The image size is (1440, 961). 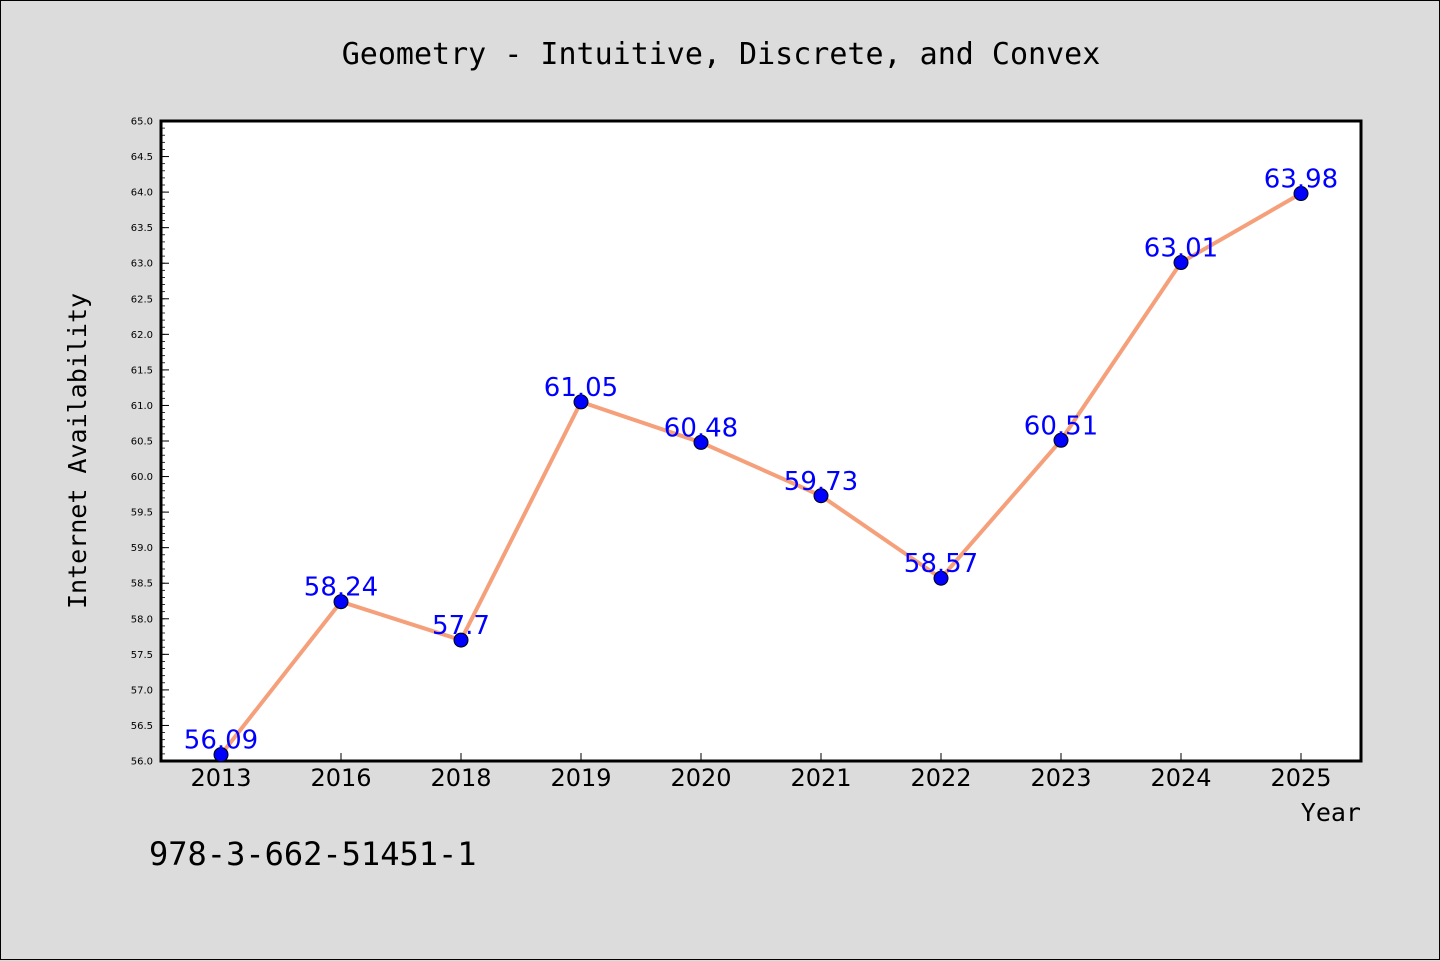 What do you see at coordinates (142, 619) in the screenshot?
I see `y-tick-label: 58.0` at bounding box center [142, 619].